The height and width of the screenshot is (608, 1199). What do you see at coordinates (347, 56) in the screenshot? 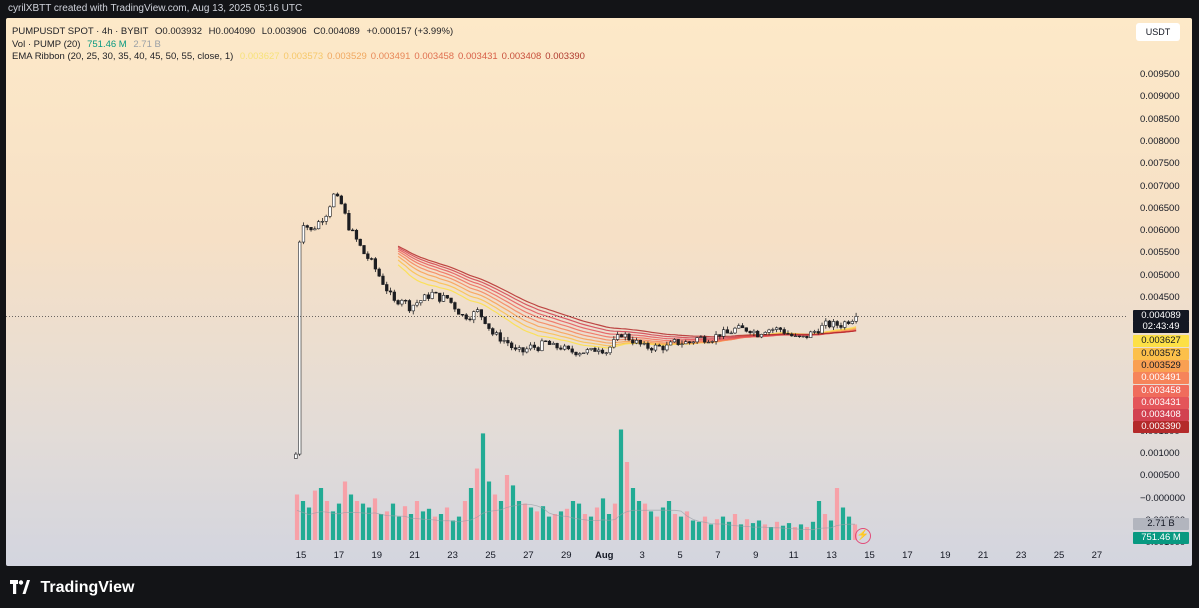
I see `legend-ema-value: 0.003529` at bounding box center [347, 56].